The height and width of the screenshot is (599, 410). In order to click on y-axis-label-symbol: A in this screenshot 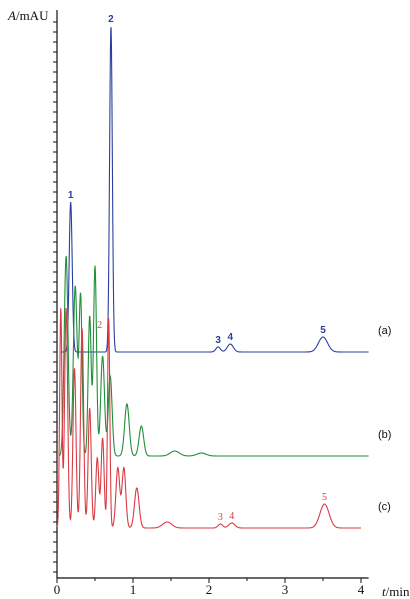, I will do `click(11, 15)`.